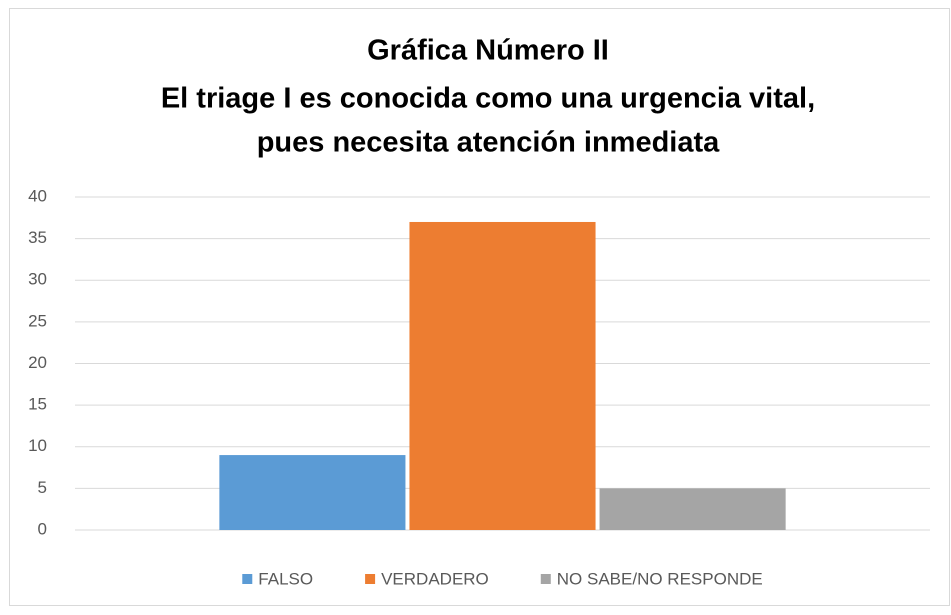 This screenshot has width=951, height=615. What do you see at coordinates (37, 404) in the screenshot?
I see `y-tick-label: 15` at bounding box center [37, 404].